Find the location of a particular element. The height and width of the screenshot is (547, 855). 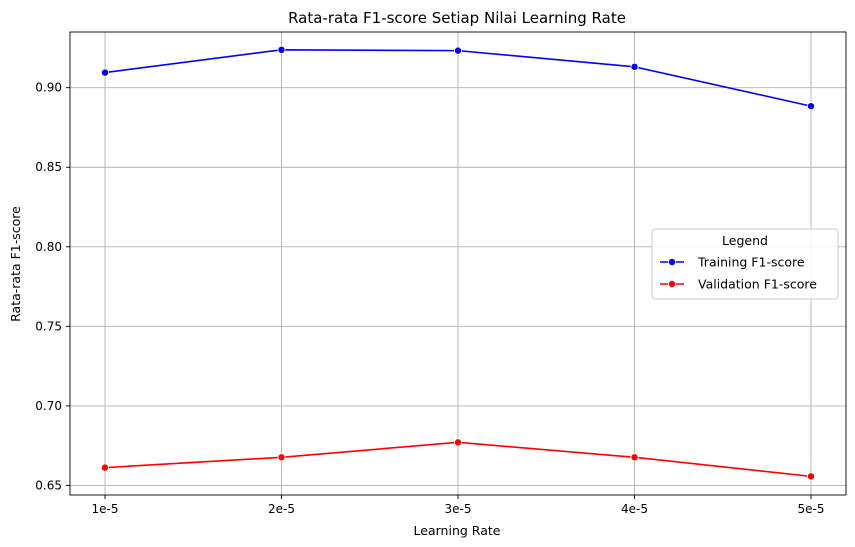

x-axis-ticks: 1e-5 2e-5 3e-5 4e-5 5e-5 is located at coordinates (458, 505).